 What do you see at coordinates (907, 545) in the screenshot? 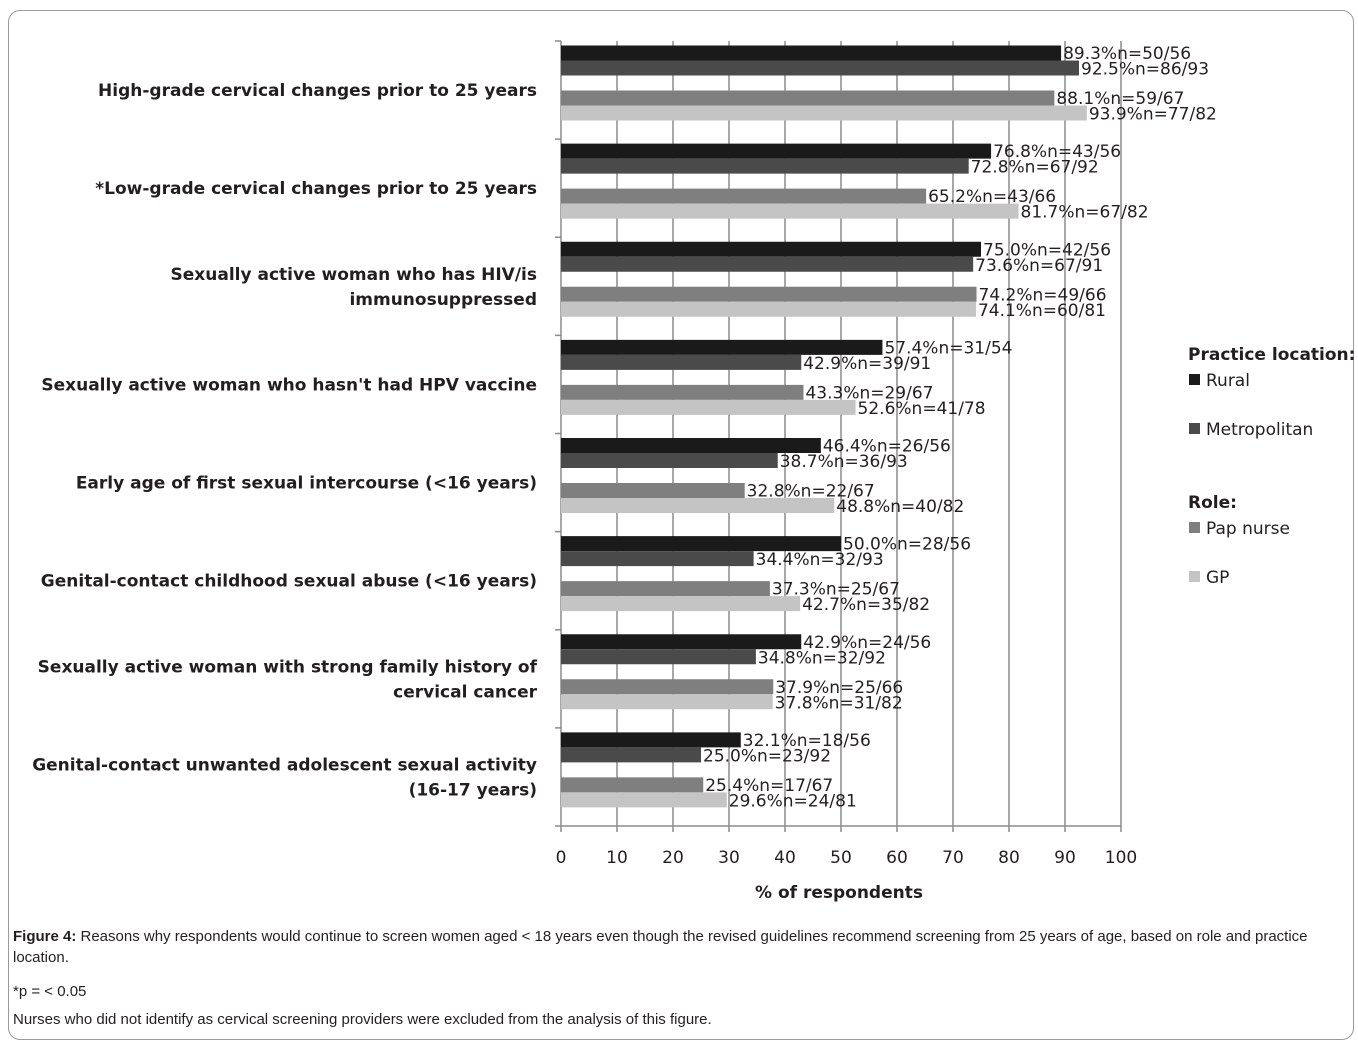
I see `data-label: 50.0%n=28/56` at bounding box center [907, 545].